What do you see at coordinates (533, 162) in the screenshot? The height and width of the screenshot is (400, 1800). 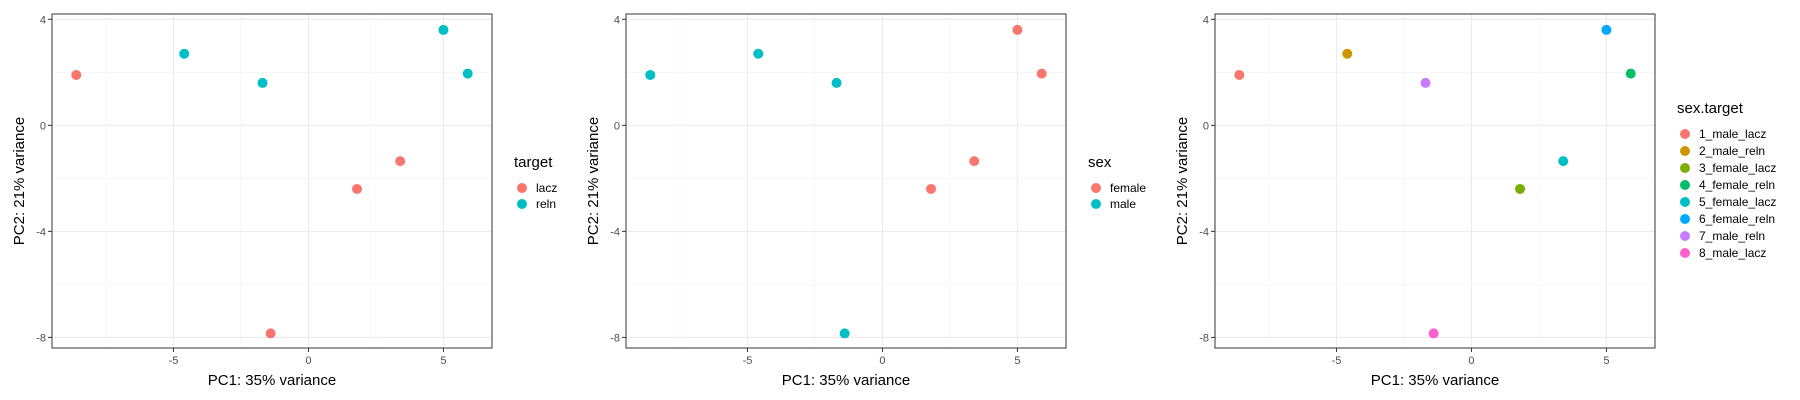 I see `legend-title: target` at bounding box center [533, 162].